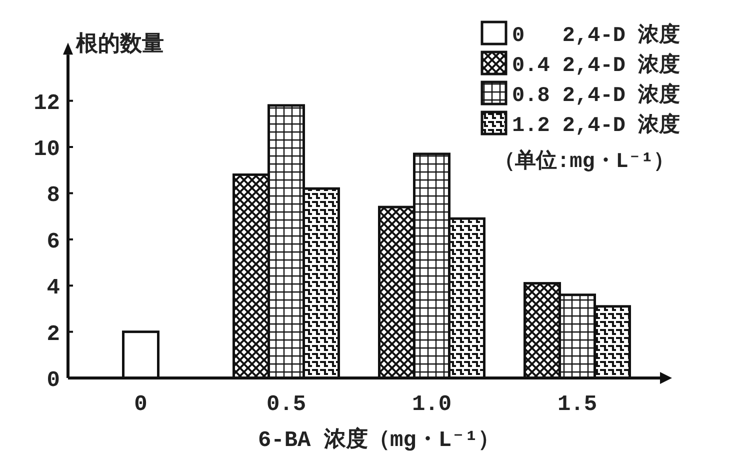  What do you see at coordinates (53, 380) in the screenshot?
I see `y-tick-label: 0` at bounding box center [53, 380].